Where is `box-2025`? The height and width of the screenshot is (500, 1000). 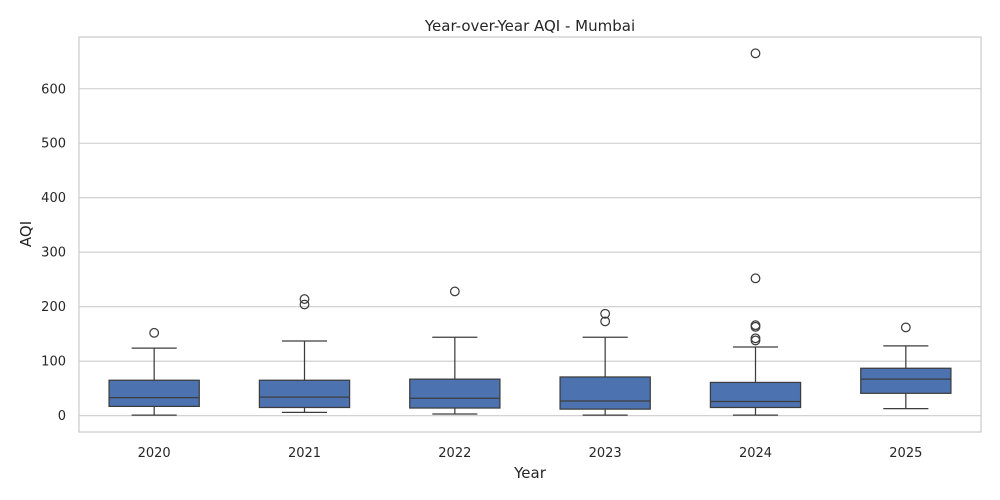 box-2025 is located at coordinates (906, 366).